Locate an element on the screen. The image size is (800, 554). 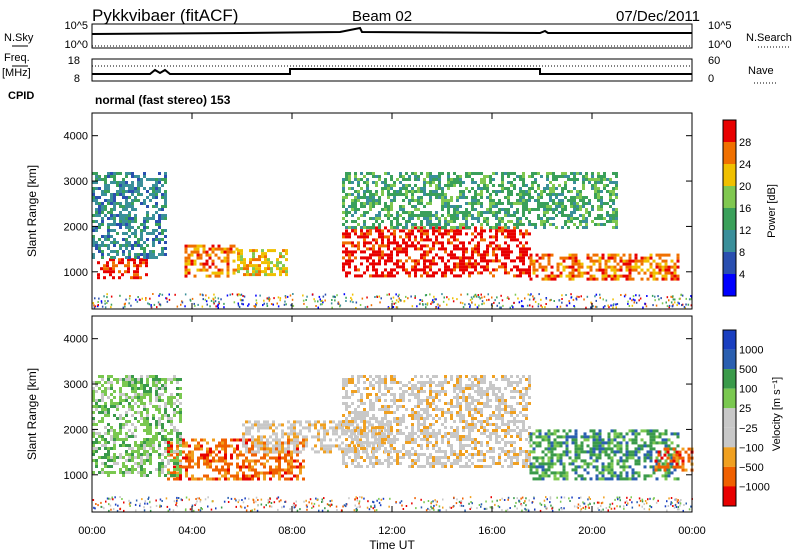
power-colorbar-frame is located at coordinates (729, 208).